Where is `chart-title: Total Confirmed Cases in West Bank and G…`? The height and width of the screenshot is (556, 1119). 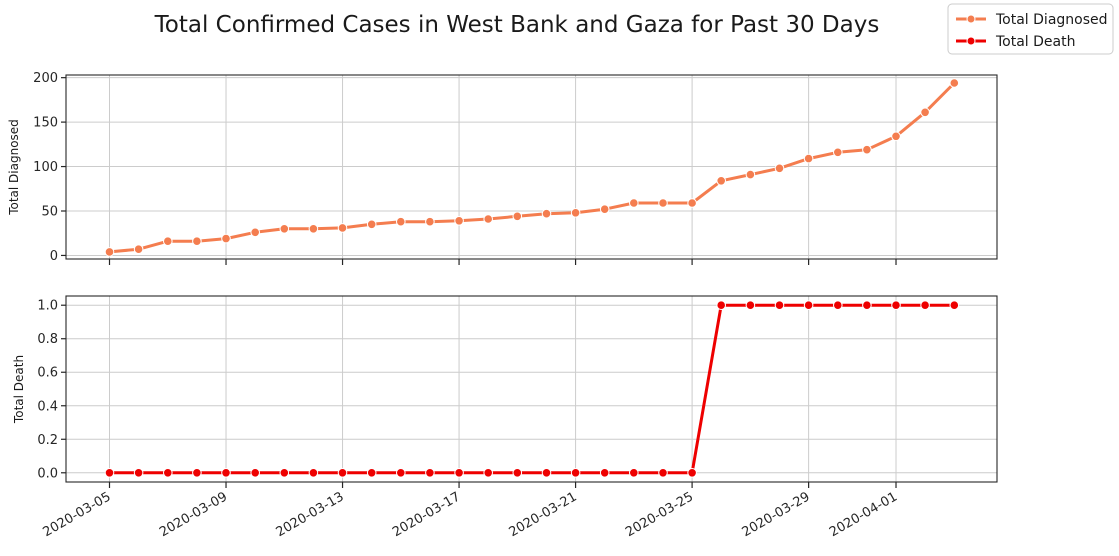 chart-title: Total Confirmed Cases in West Bank and G… is located at coordinates (517, 25).